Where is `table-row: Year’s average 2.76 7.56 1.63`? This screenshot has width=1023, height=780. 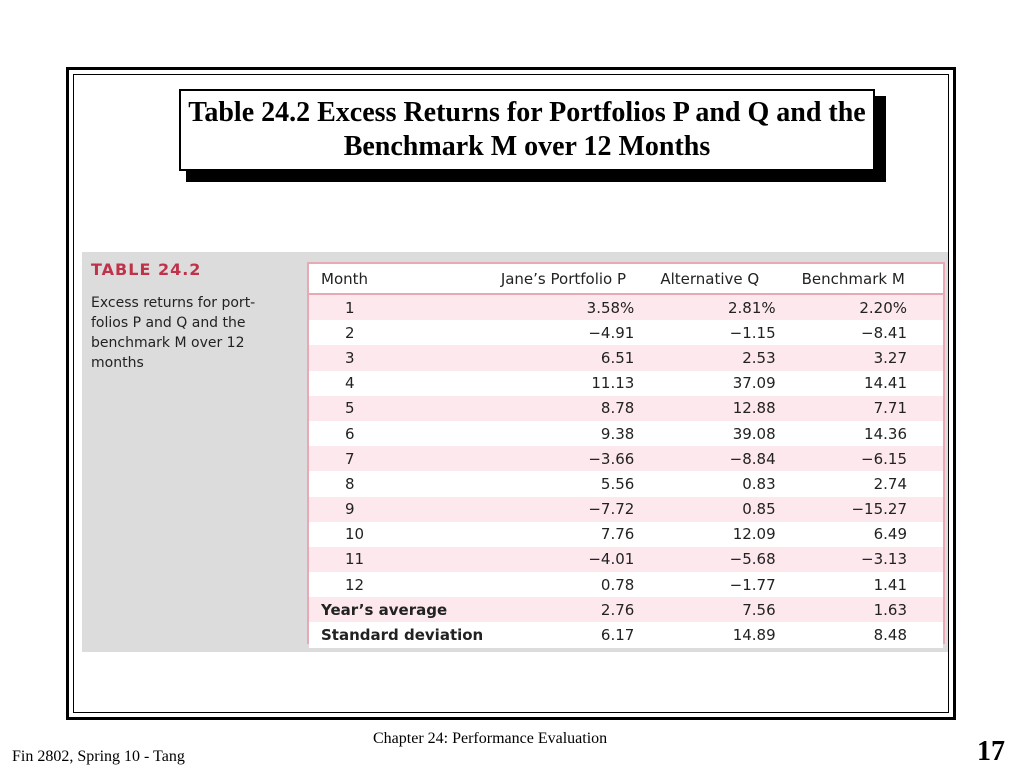 table-row: Year’s average 2.76 7.56 1.63 is located at coordinates (626, 610).